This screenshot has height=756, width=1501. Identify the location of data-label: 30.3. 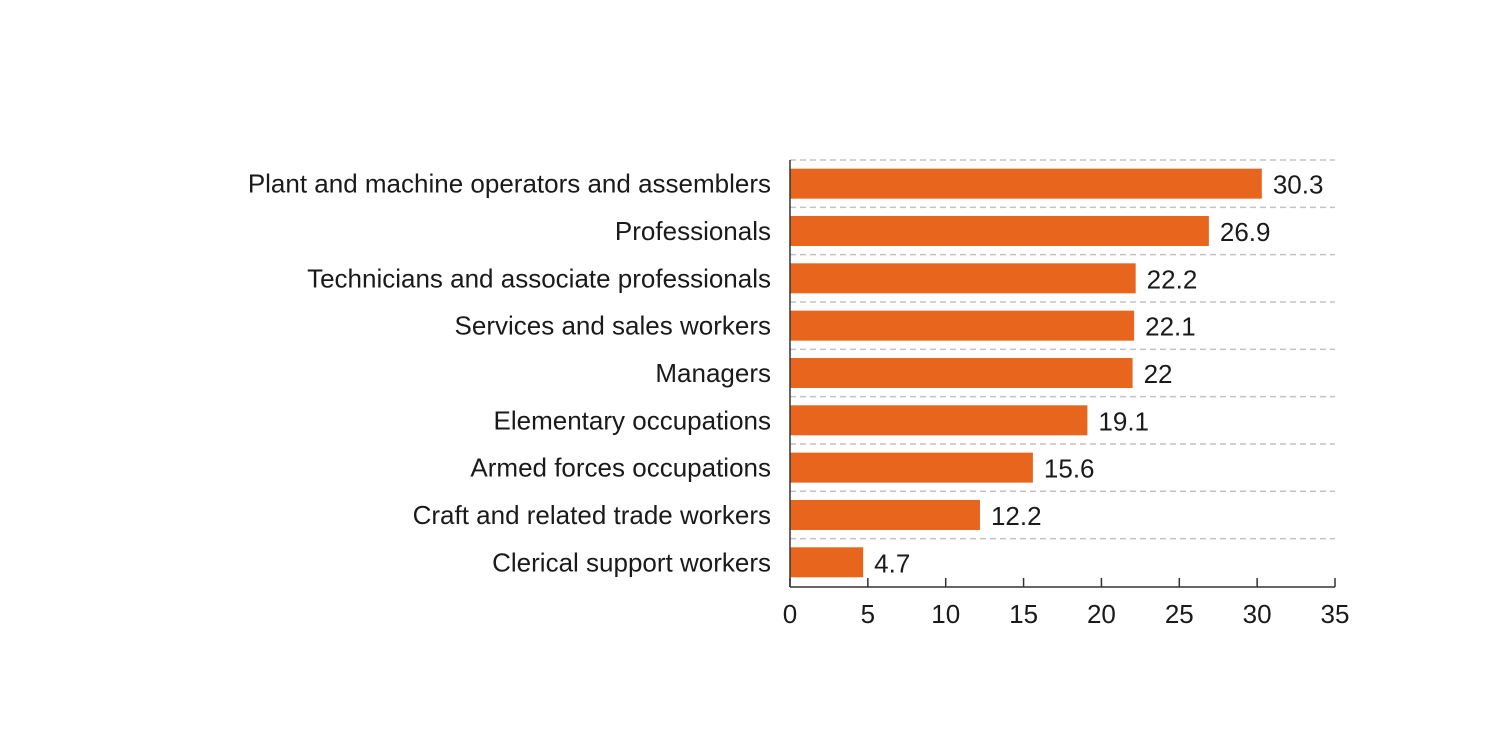
(1298, 185).